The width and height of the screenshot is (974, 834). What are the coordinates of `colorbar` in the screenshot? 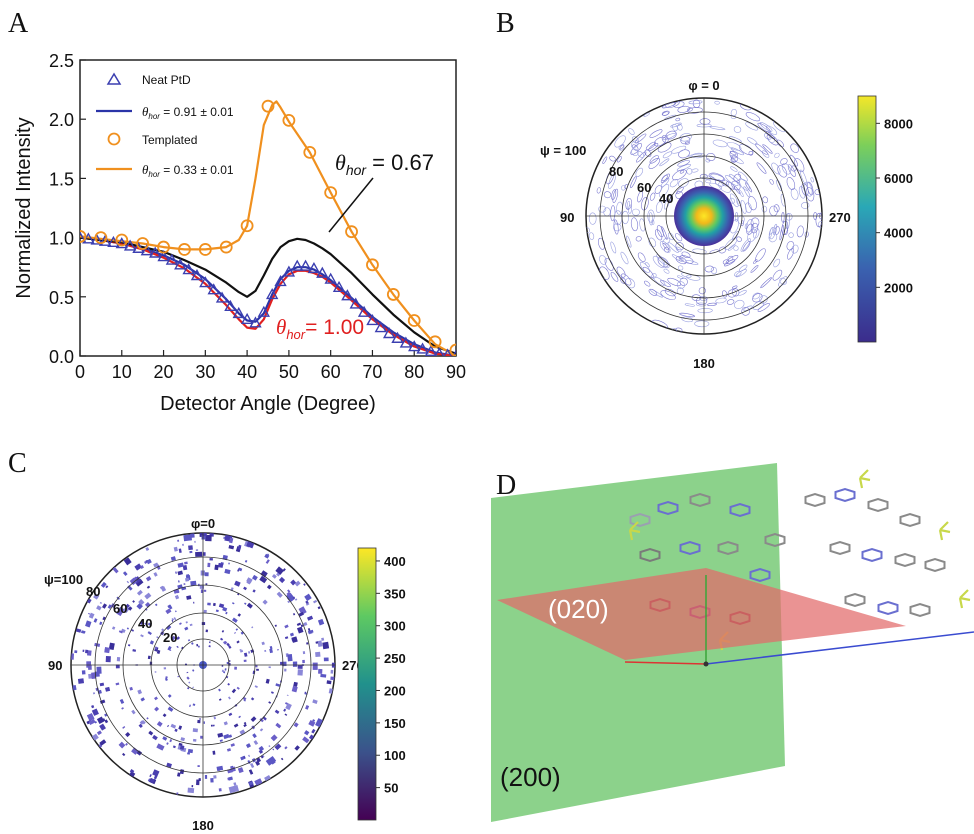 It's located at (867, 219).